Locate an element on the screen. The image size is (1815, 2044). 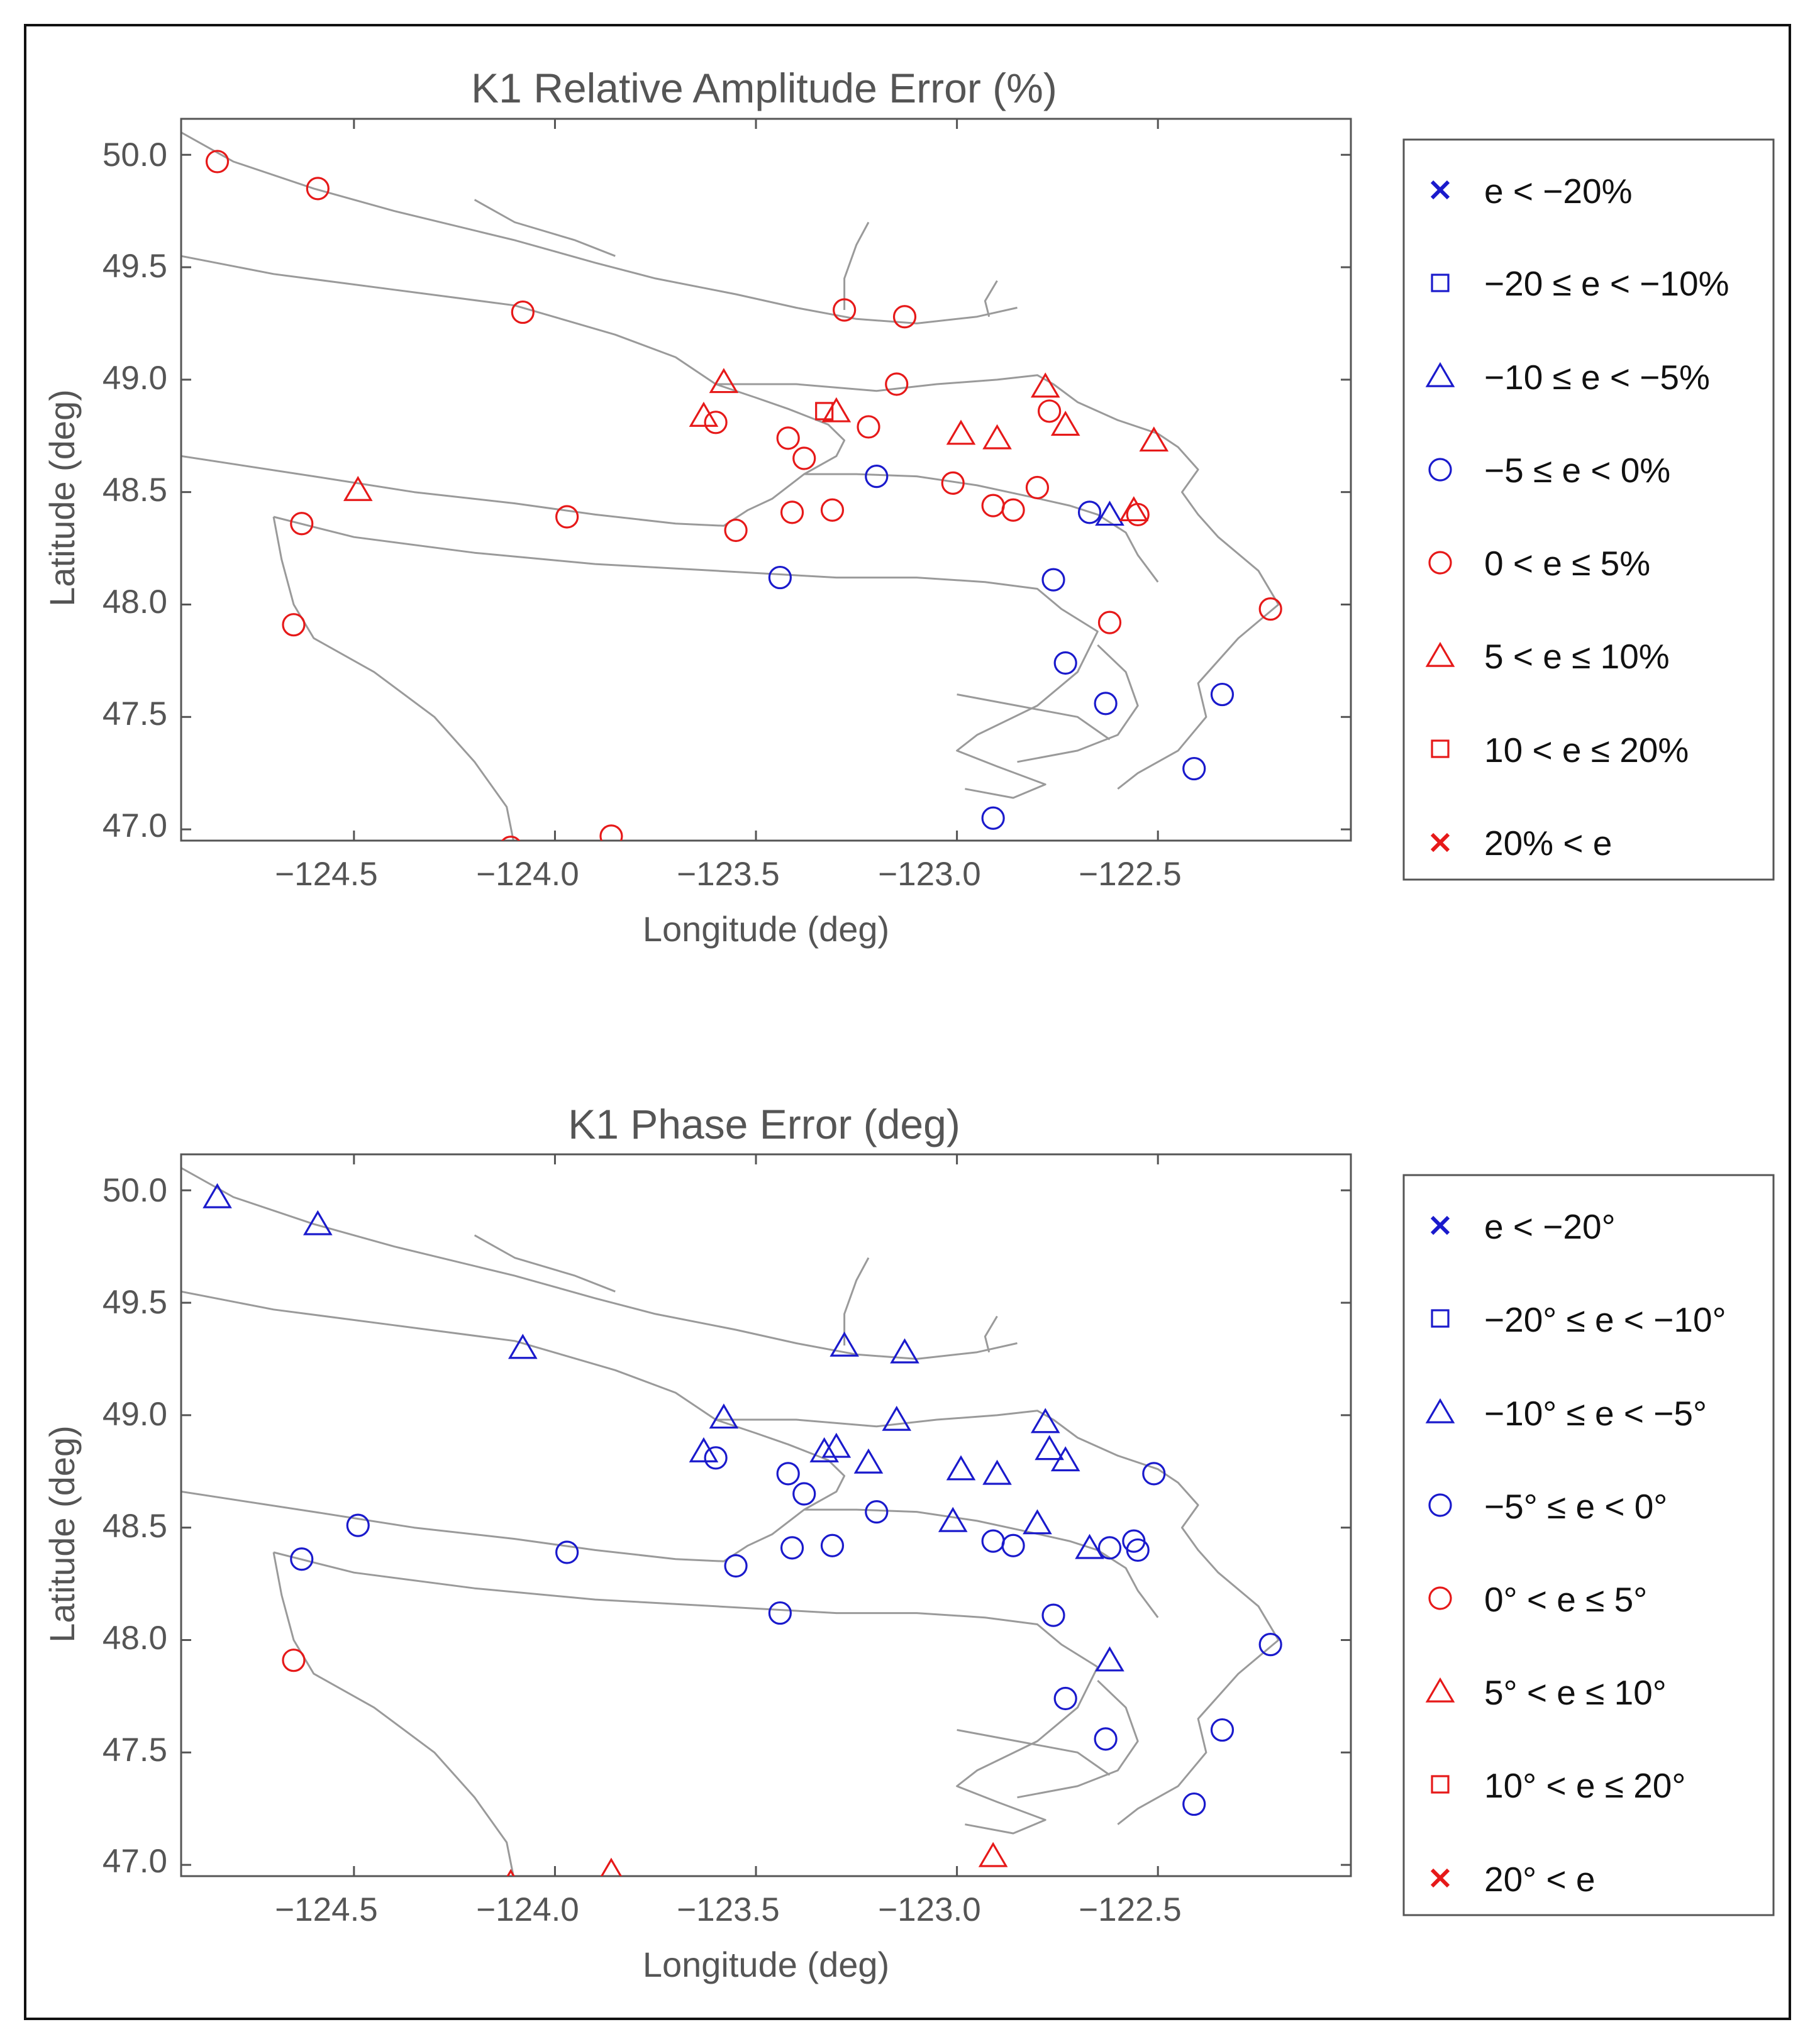
legend-box is located at coordinates (1588, 510).